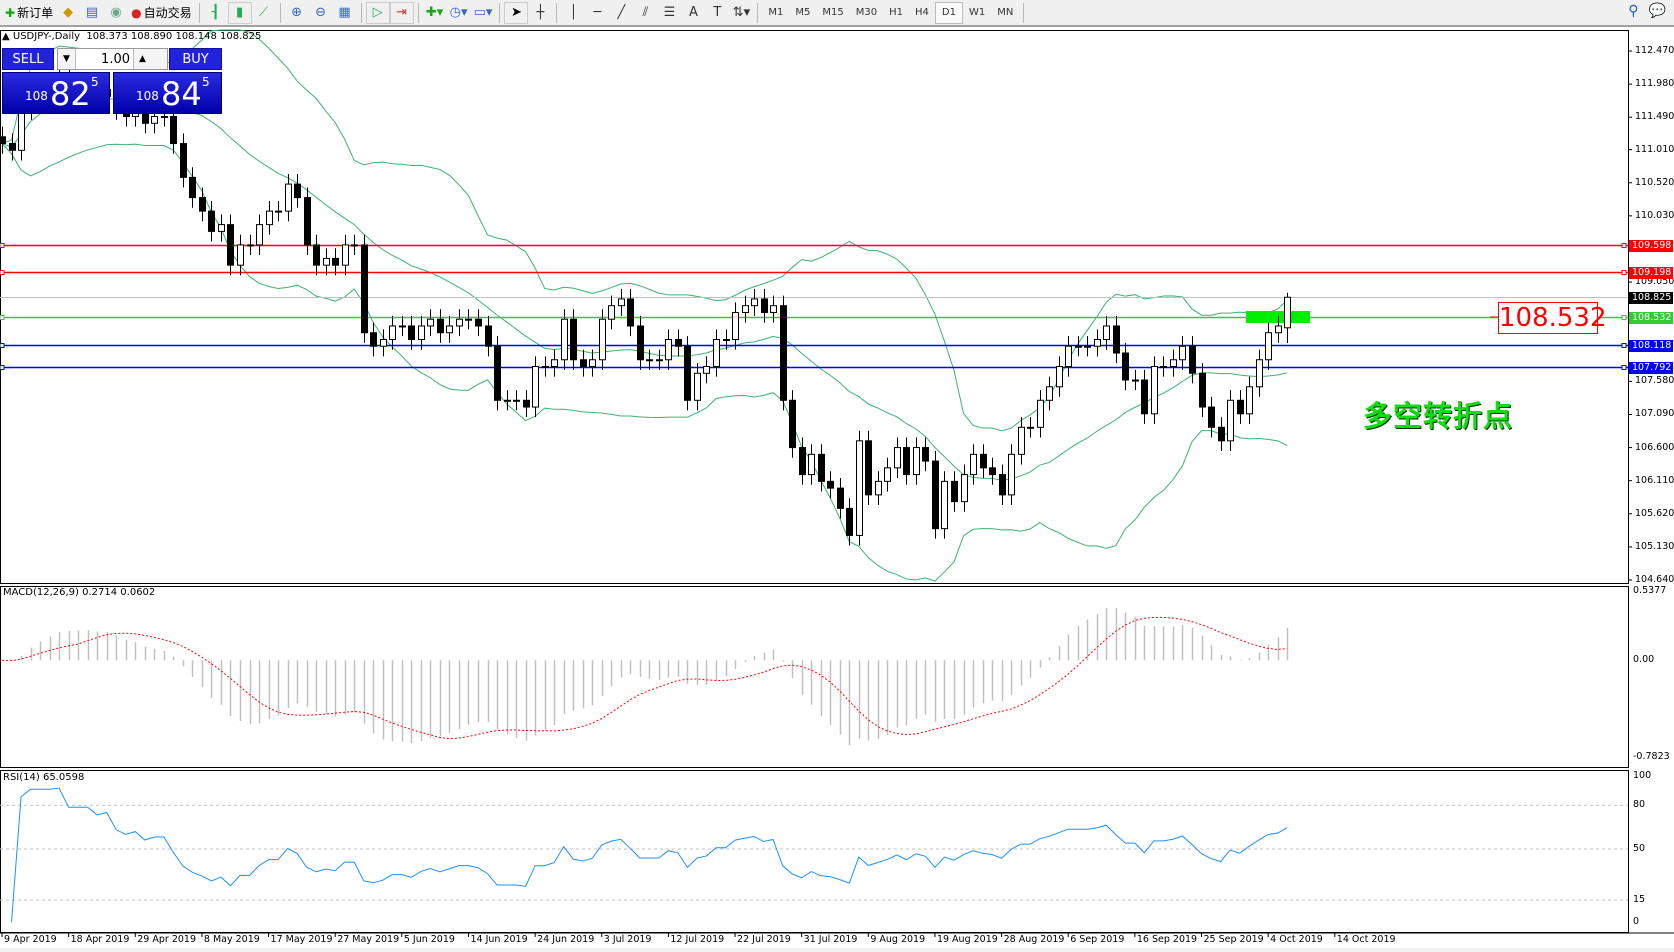 This screenshot has width=1674, height=952. What do you see at coordinates (896, 12) in the screenshot?
I see `timeframe-h1: H1` at bounding box center [896, 12].